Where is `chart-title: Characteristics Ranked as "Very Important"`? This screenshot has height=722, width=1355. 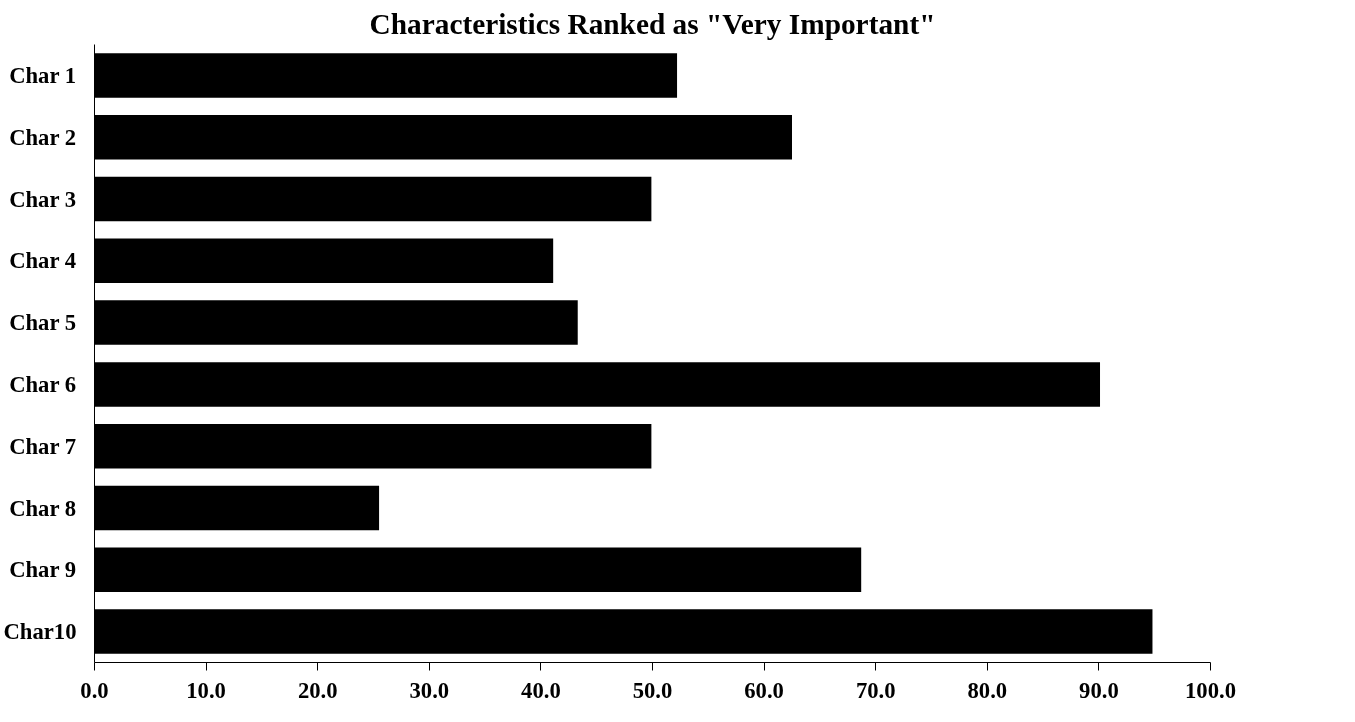
chart-title: Characteristics Ranked as "Very Important" is located at coordinates (652, 23).